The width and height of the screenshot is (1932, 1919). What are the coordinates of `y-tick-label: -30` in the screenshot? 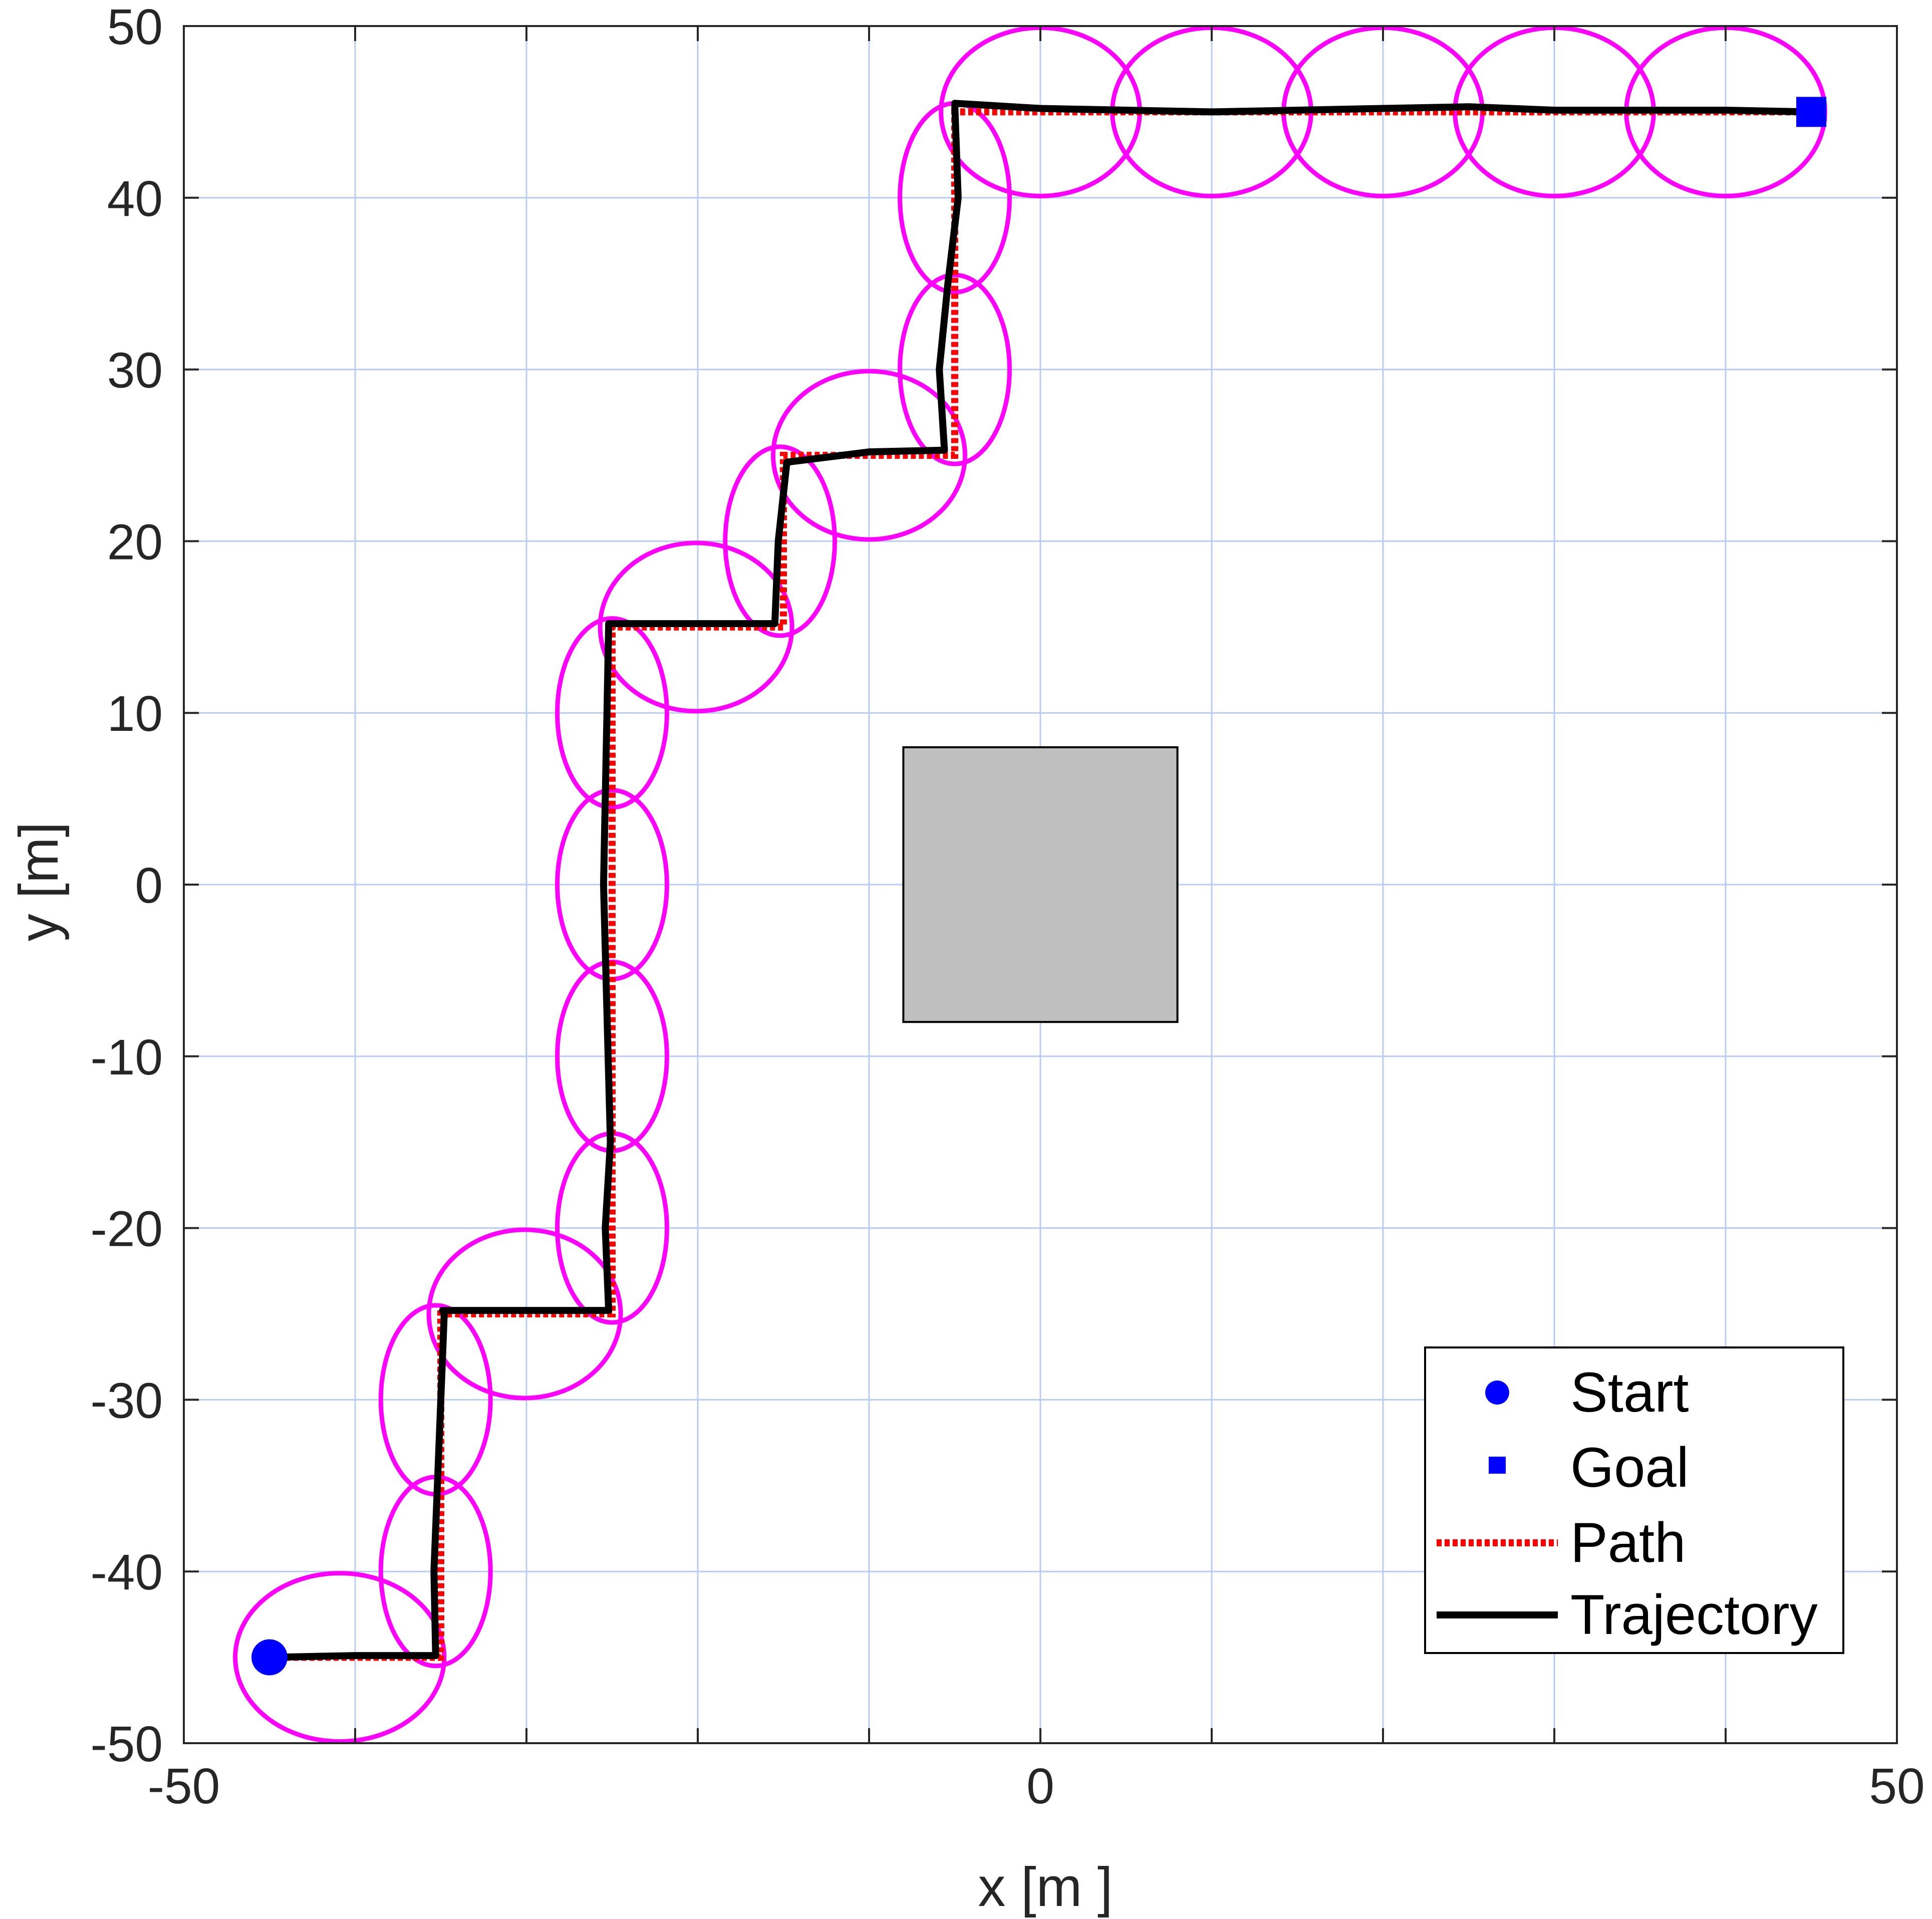 It's located at (126, 1401).